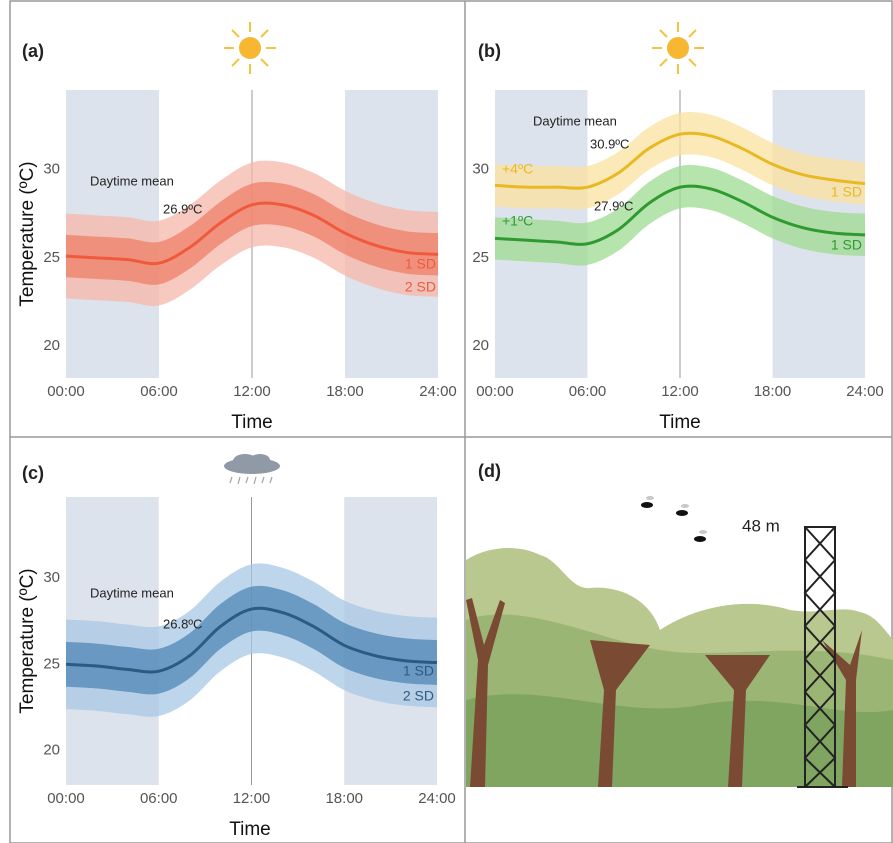 This screenshot has height=843, width=893. I want to click on panel-label: (a), so click(33, 51).